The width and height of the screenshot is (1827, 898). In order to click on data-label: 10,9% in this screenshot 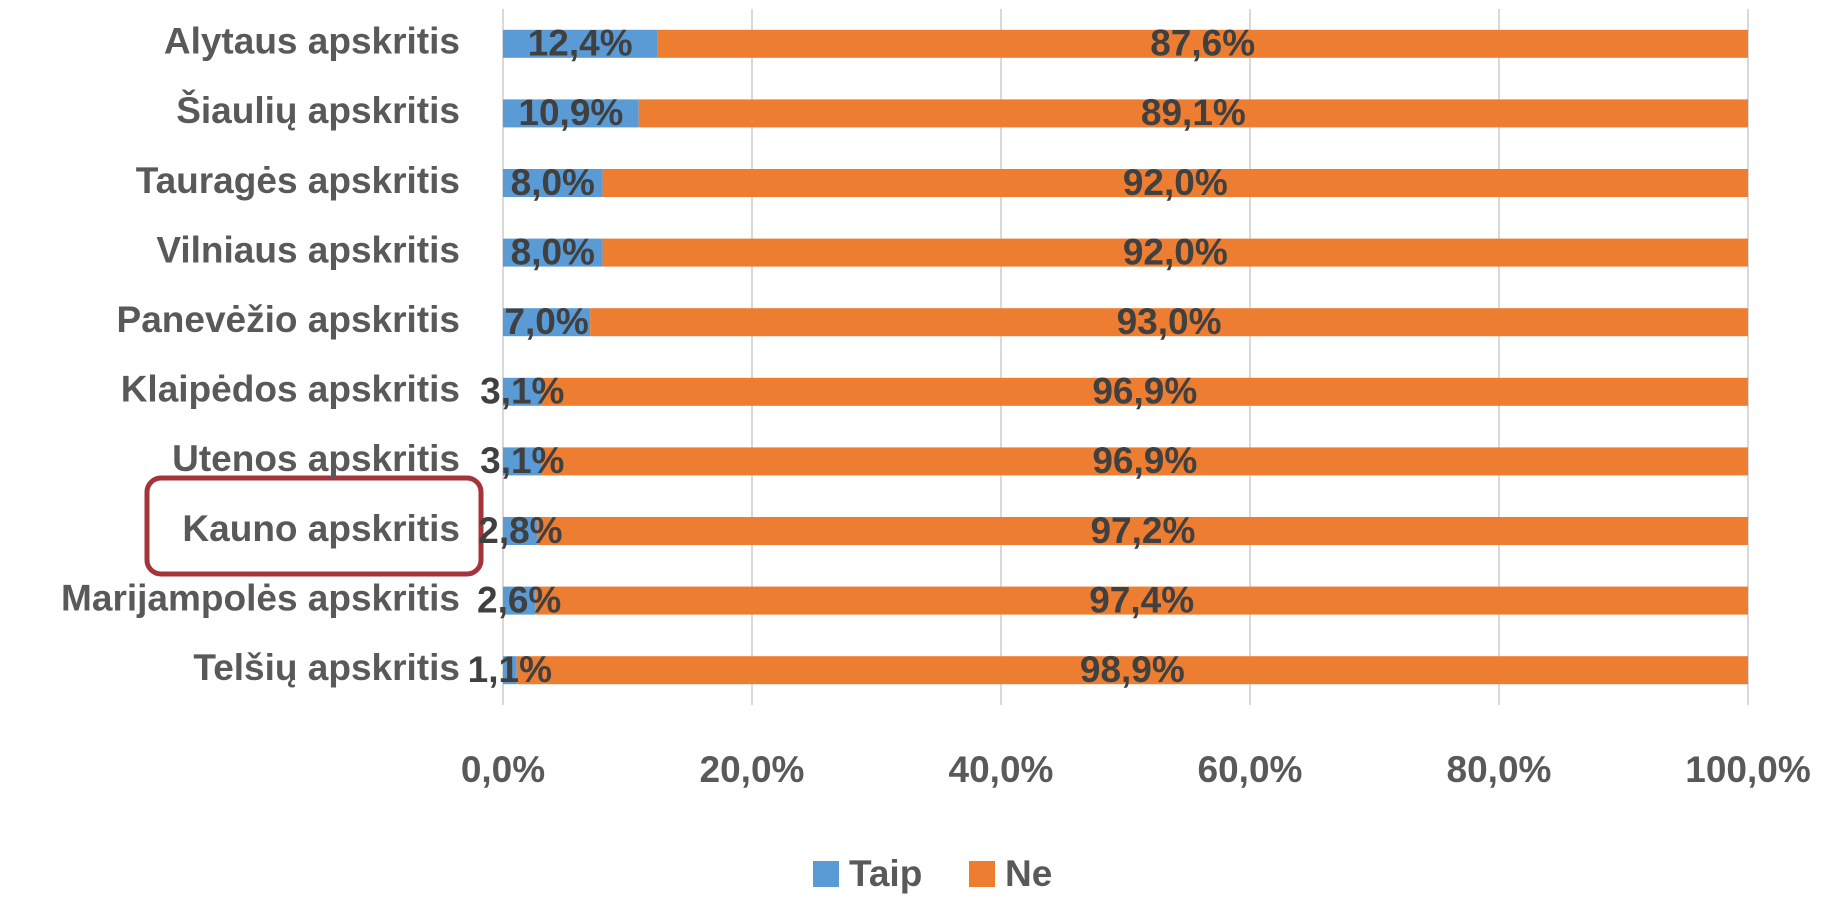, I will do `click(570, 112)`.